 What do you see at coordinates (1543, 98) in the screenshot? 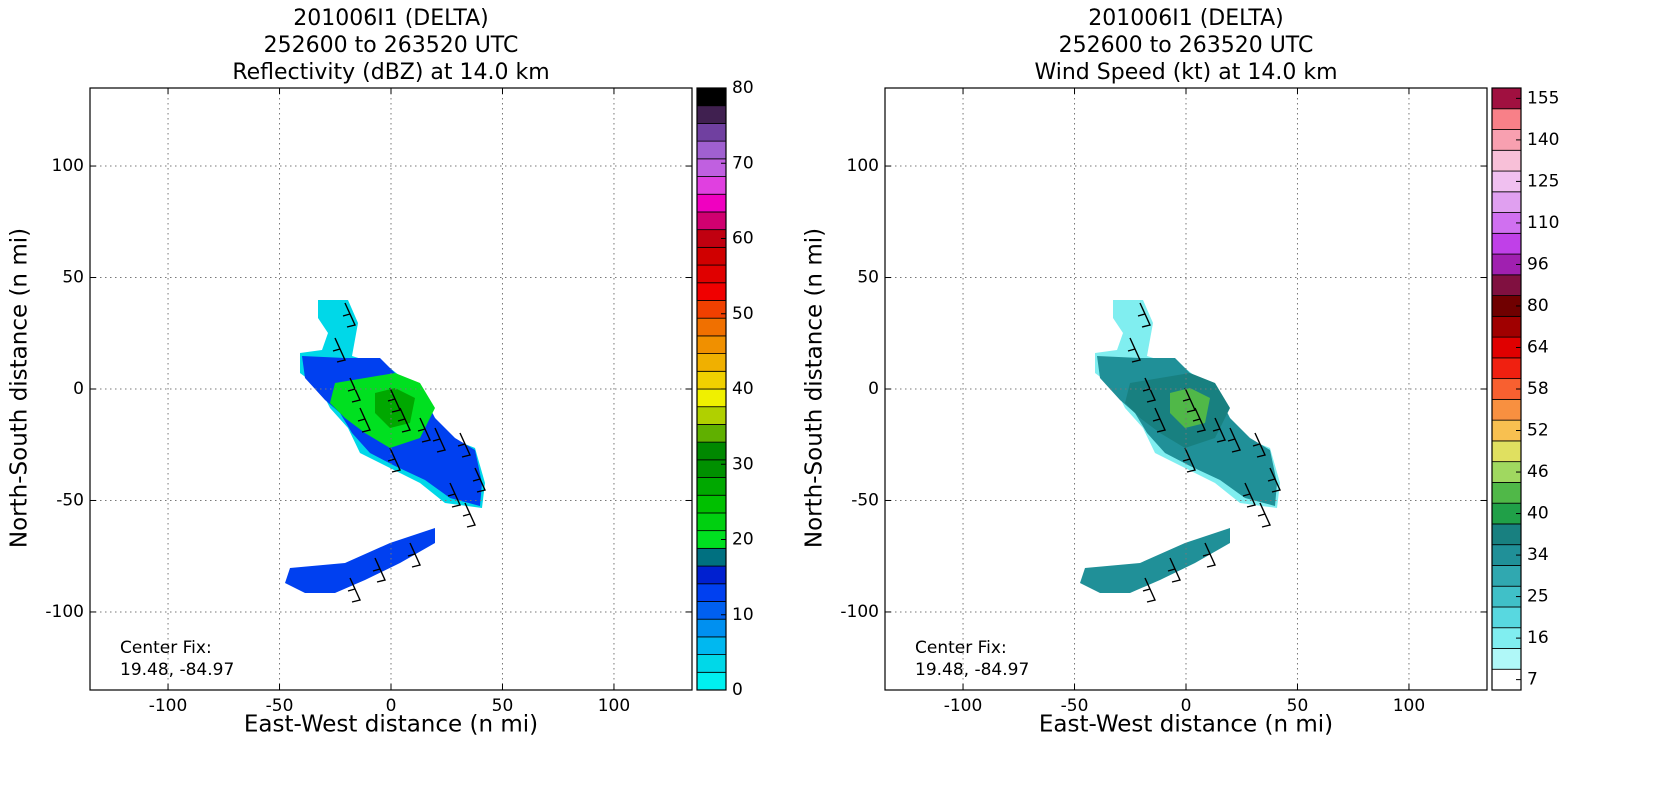
I see `colorbar-tick-label: 155` at bounding box center [1543, 98].